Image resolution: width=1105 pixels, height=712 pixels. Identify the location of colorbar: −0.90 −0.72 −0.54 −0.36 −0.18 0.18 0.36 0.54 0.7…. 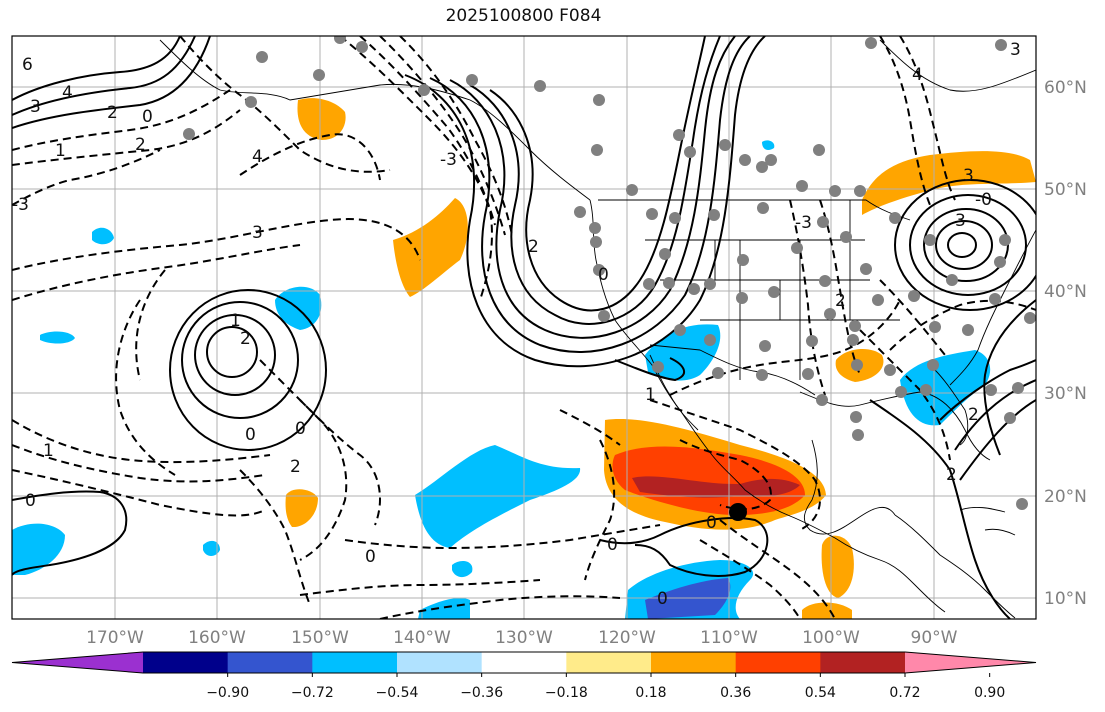
(524, 676).